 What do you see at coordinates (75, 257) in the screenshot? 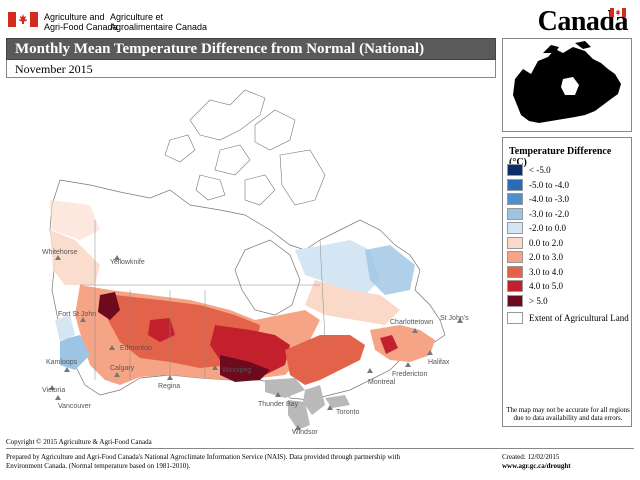
I see `north-bc-area` at bounding box center [75, 257].